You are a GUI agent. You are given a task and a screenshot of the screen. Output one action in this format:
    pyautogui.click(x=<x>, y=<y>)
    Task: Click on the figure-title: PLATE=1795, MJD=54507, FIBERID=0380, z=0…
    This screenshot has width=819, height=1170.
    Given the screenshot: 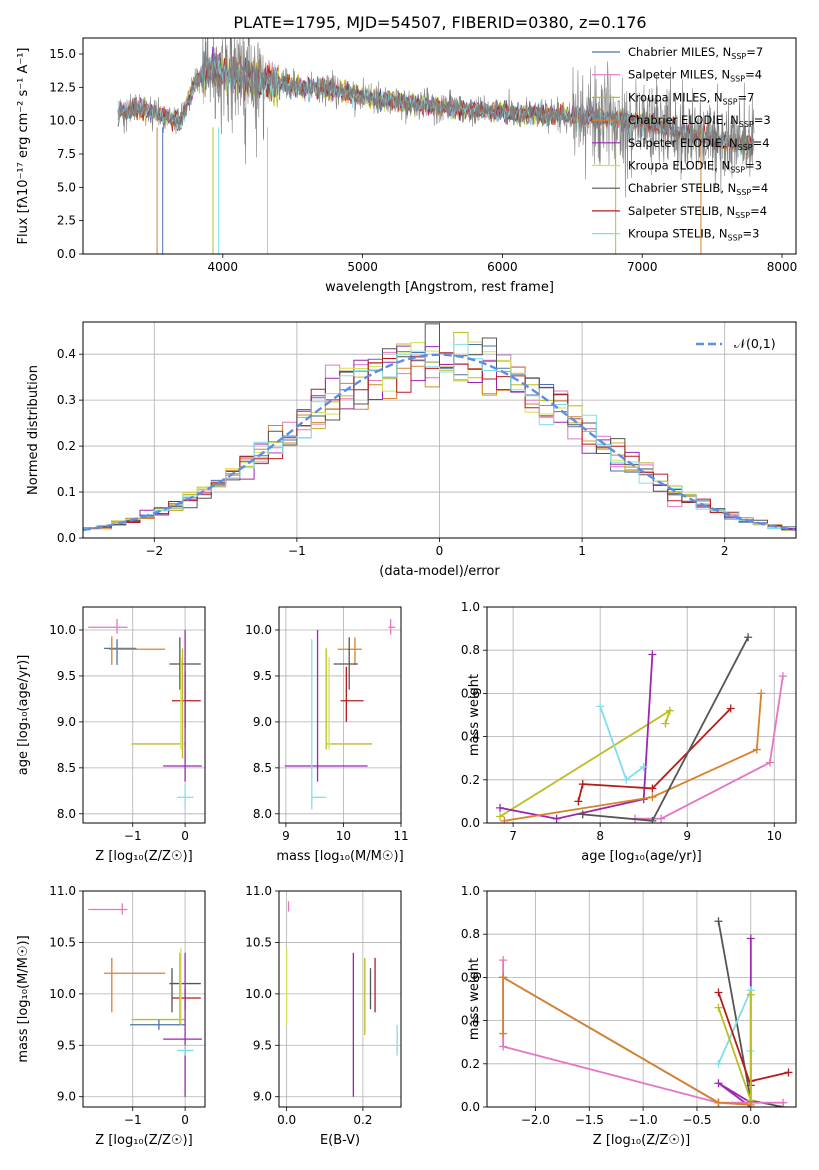 What is the action you would take?
    pyautogui.click(x=439, y=22)
    